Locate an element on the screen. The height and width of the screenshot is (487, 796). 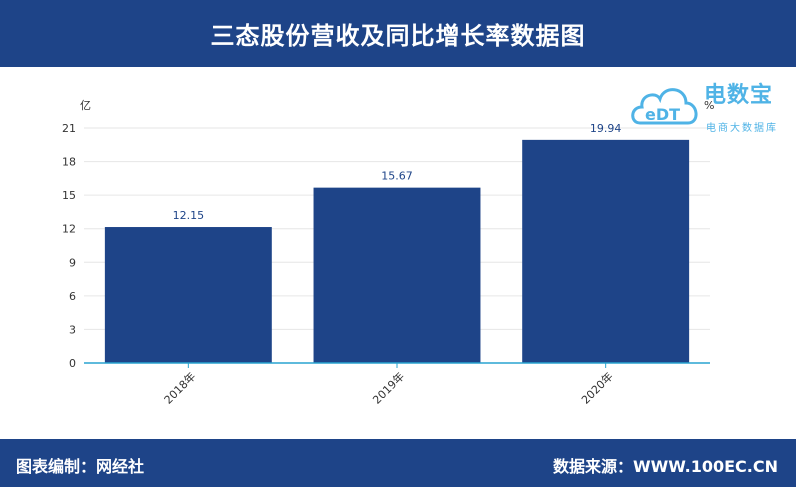
footer-source: 数据来源：WWW.100EC.CN is located at coordinates (665, 466).